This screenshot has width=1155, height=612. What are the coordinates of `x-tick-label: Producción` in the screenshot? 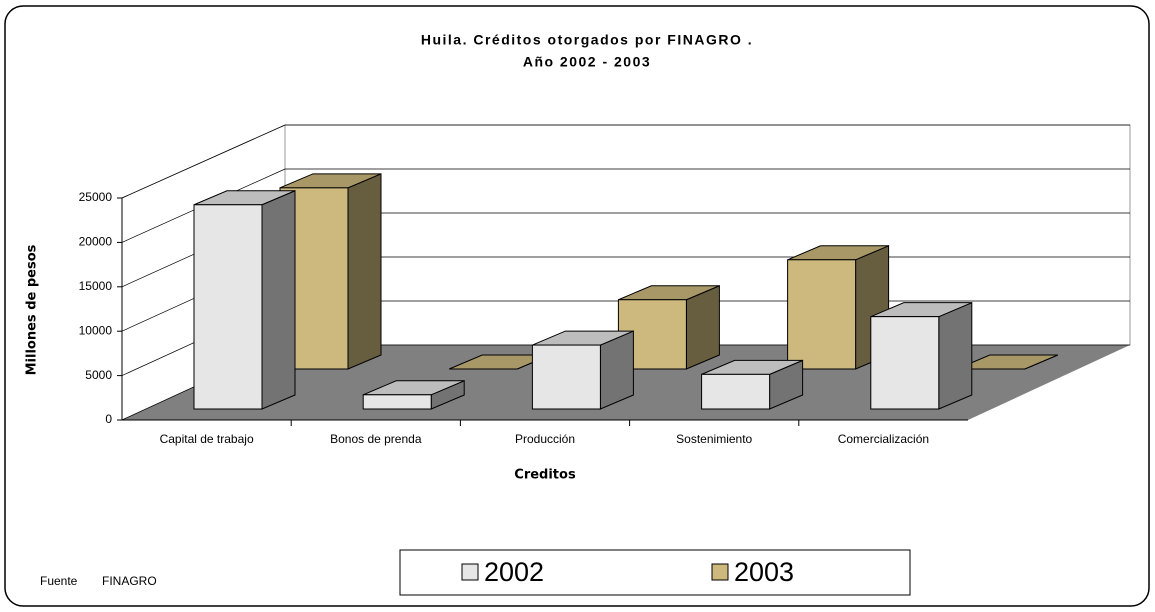 It's located at (545, 439).